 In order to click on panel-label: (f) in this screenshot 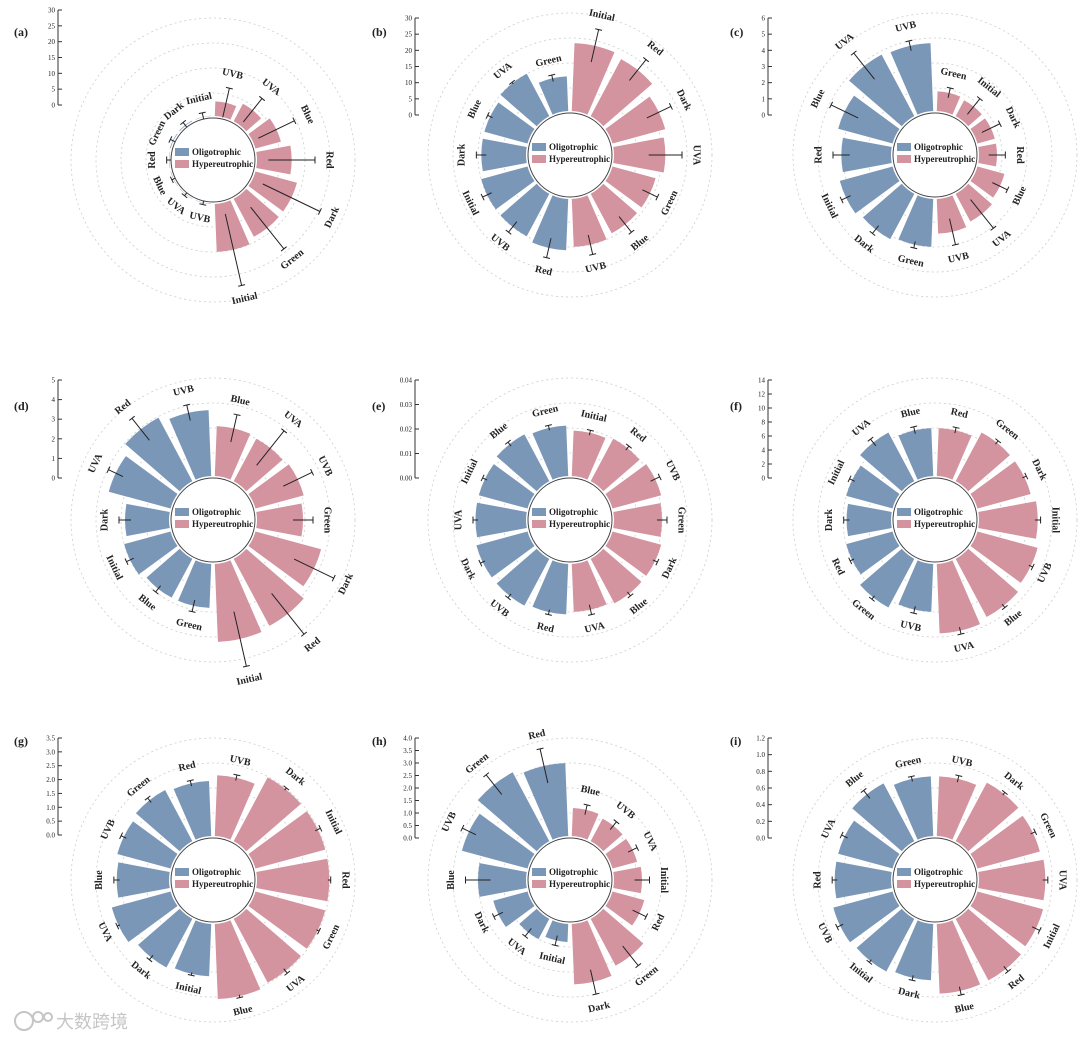, I will do `click(736, 406)`.